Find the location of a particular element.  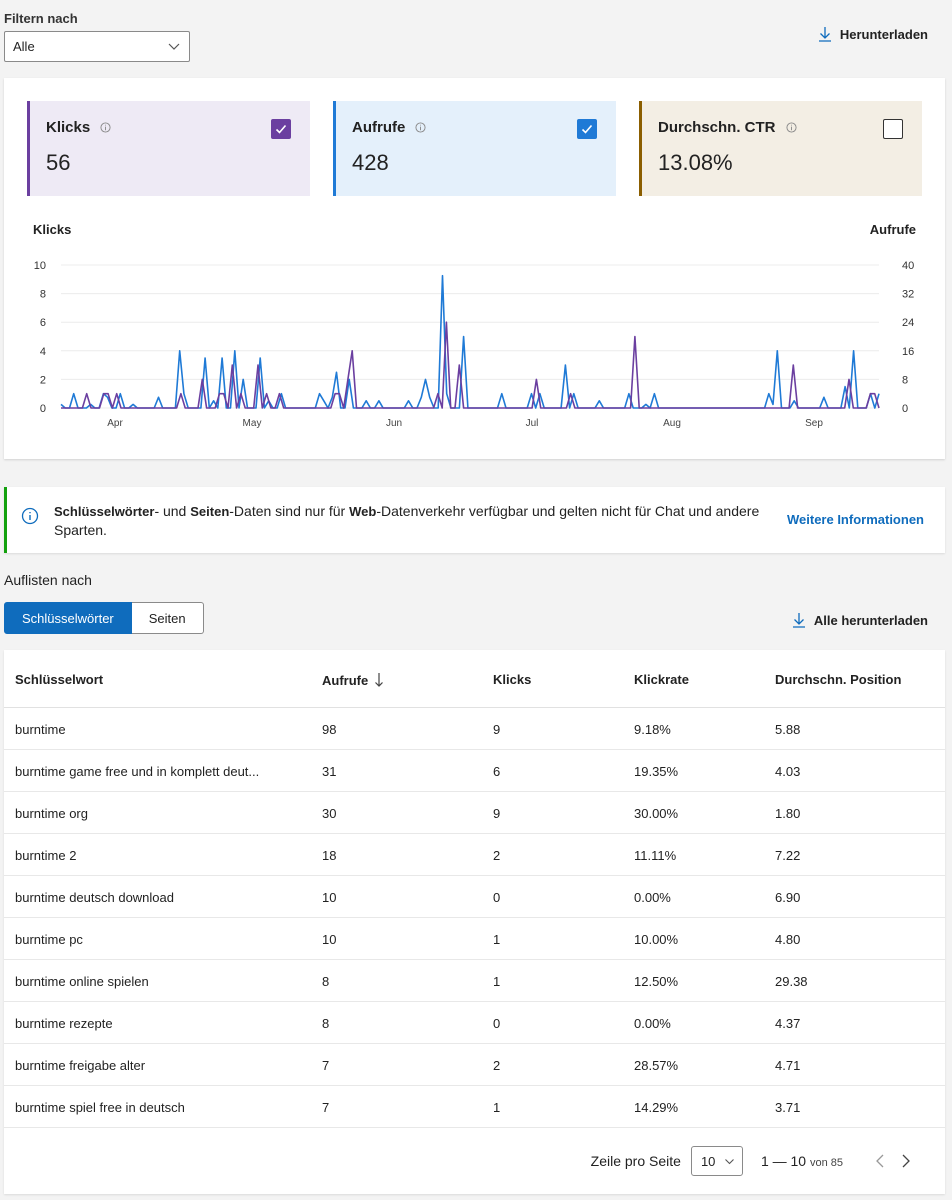

cell-ctr: 11.11% is located at coordinates (655, 855).